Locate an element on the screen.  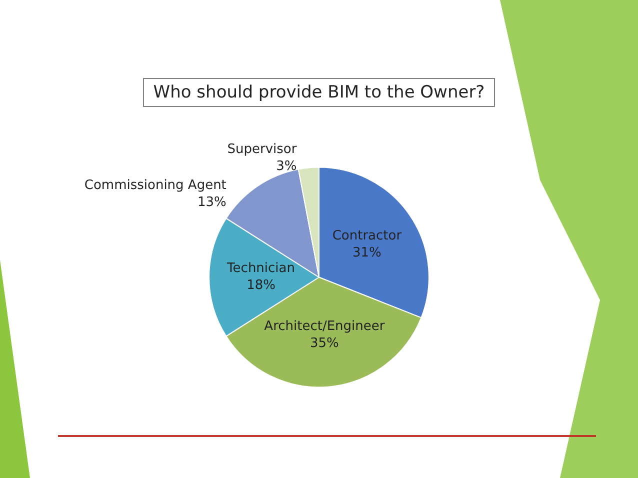
data-label: 13% is located at coordinates (212, 202).